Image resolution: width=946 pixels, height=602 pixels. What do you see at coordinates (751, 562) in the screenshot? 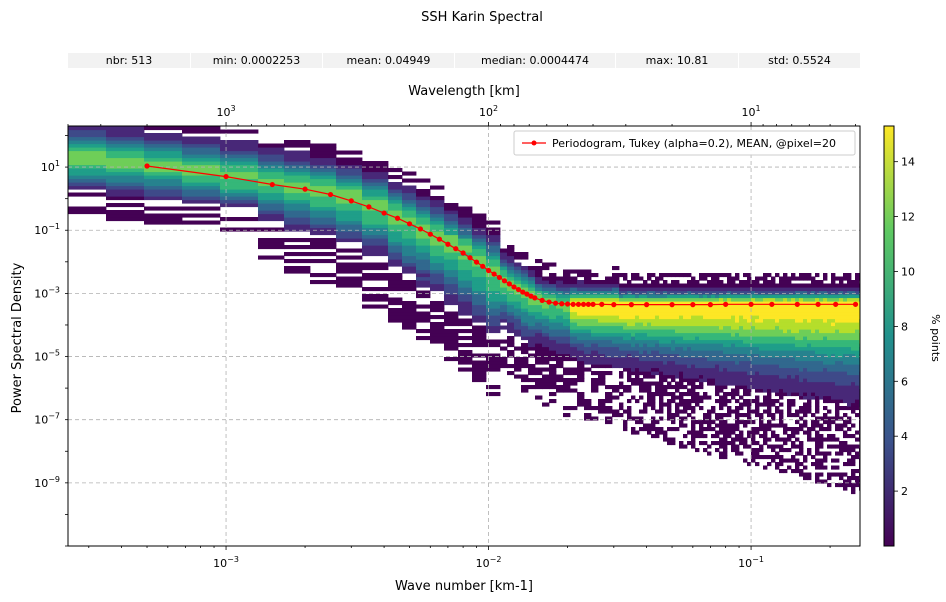
I see `x-tick-label: 10−1` at bounding box center [751, 562].